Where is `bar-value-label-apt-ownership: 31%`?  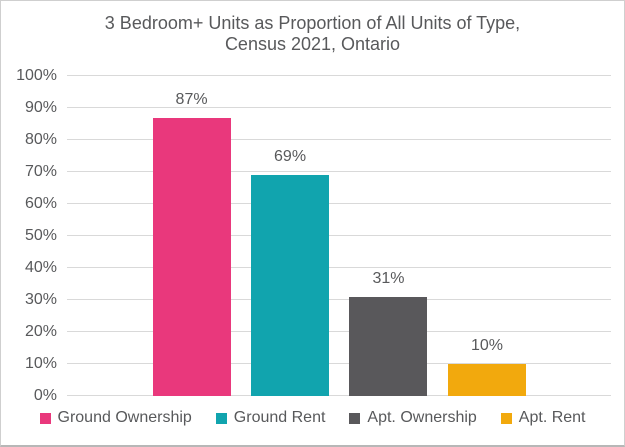
bar-value-label-apt-ownership: 31% is located at coordinates (388, 278).